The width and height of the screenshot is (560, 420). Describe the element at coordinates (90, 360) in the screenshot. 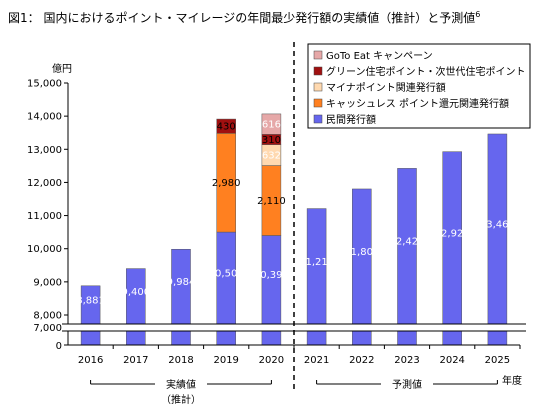

I see `x-tick-label: 2016` at that location.